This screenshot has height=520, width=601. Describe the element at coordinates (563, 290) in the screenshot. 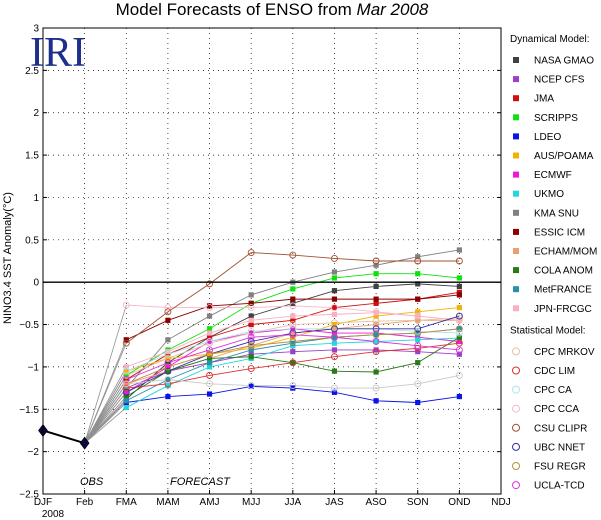

I see `legend-entry: MetFRANCE` at that location.